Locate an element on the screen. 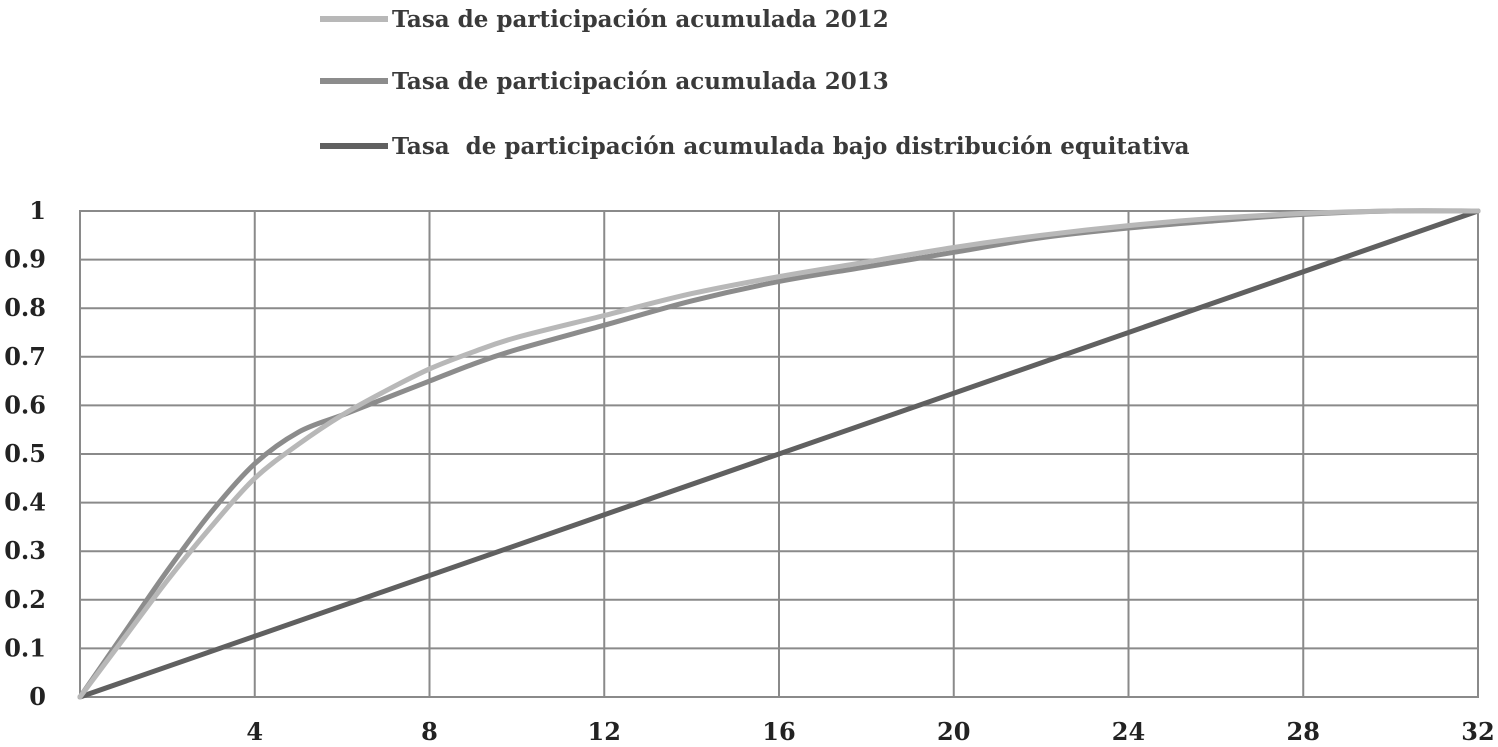  legend-item-2: Tasa de participación acumulada 2013 is located at coordinates (604, 81).